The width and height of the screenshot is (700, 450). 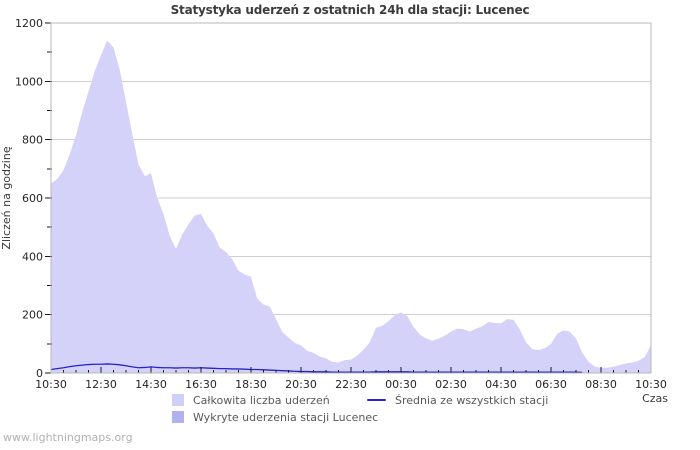 I want to click on x-tick-label: 20:30, so click(x=301, y=384).